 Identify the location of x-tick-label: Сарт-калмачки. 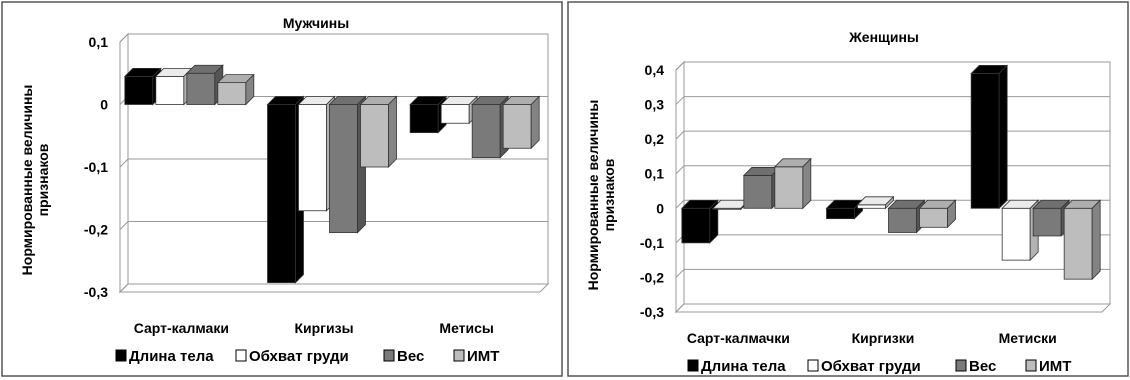
(738, 338).